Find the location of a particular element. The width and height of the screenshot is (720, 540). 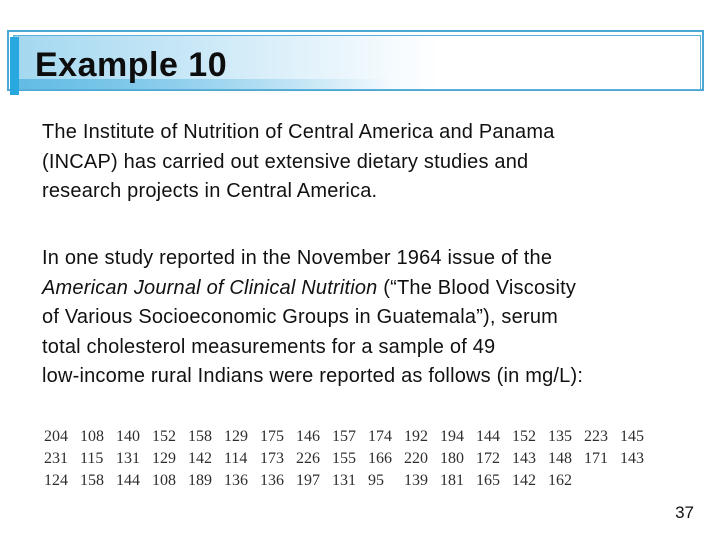

table-cell: 155 is located at coordinates (344, 458).